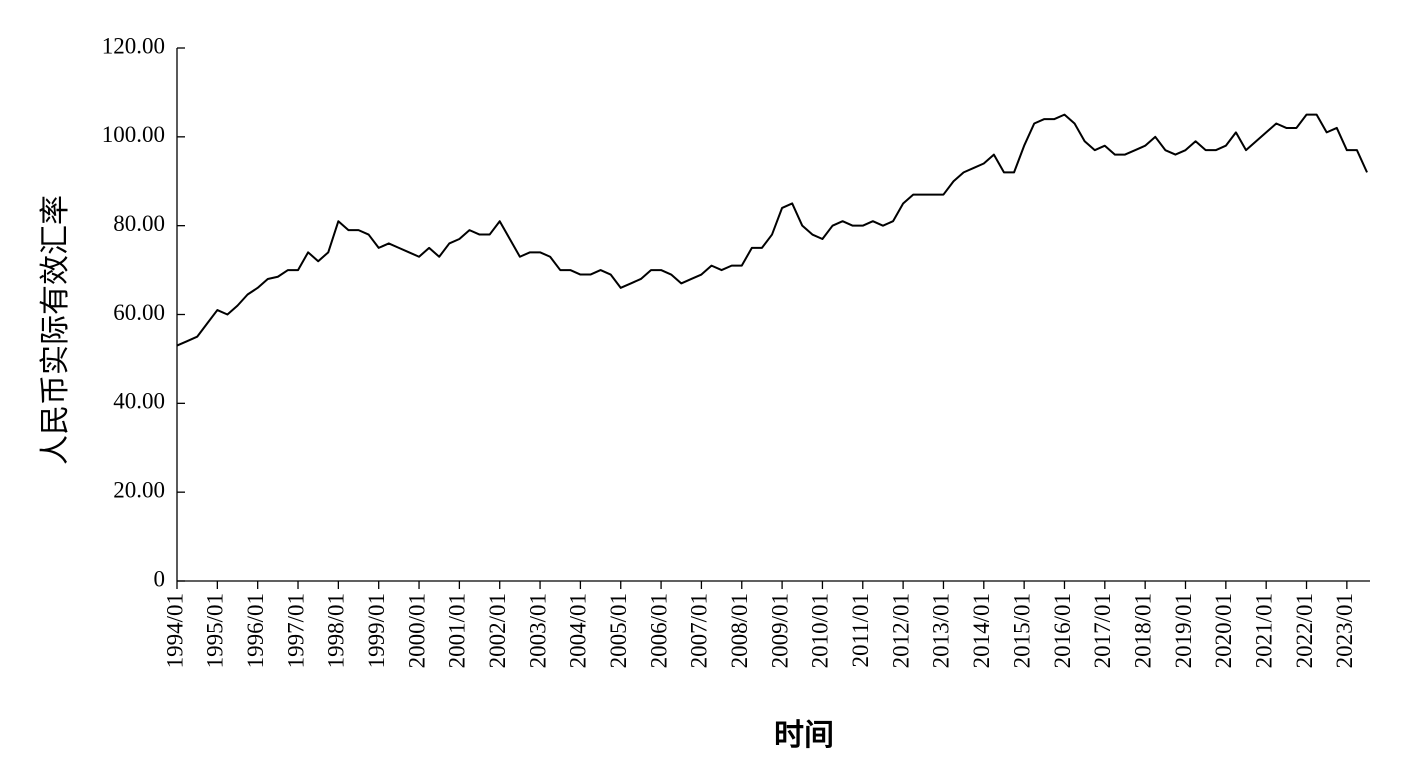  What do you see at coordinates (295, 630) in the screenshot?
I see `x-tick-label: 1997/01` at bounding box center [295, 630].